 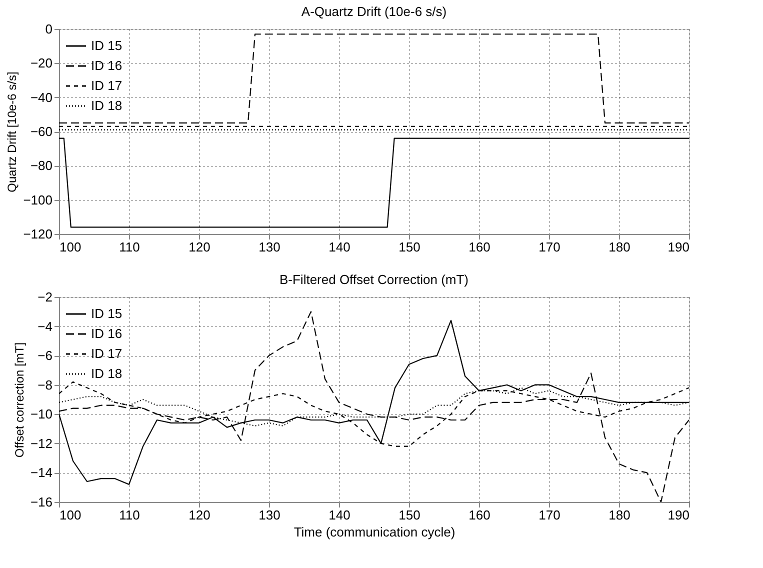 What do you see at coordinates (37, 200) in the screenshot?
I see `y-tick-label: −100` at bounding box center [37, 200].